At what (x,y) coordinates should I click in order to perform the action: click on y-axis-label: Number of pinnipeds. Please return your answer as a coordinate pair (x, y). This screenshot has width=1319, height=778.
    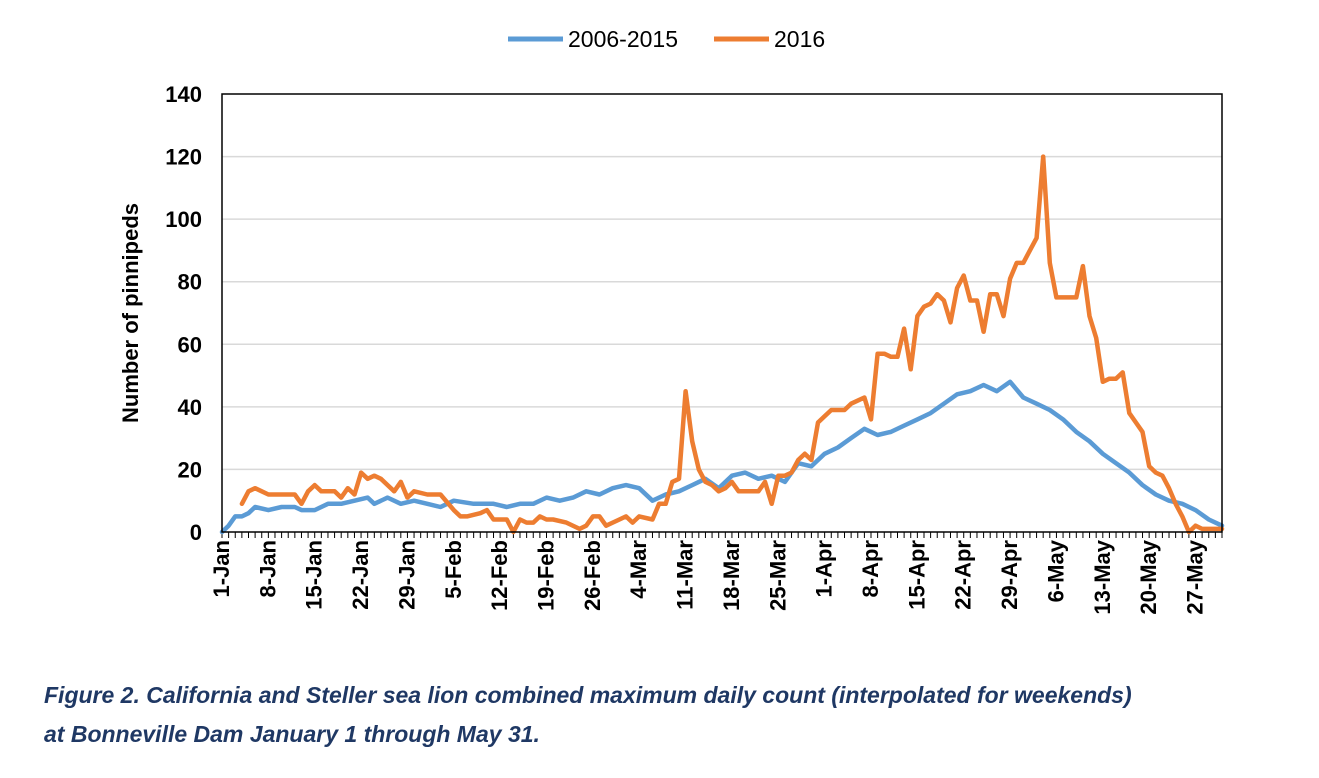
    Looking at the image, I should click on (130, 313).